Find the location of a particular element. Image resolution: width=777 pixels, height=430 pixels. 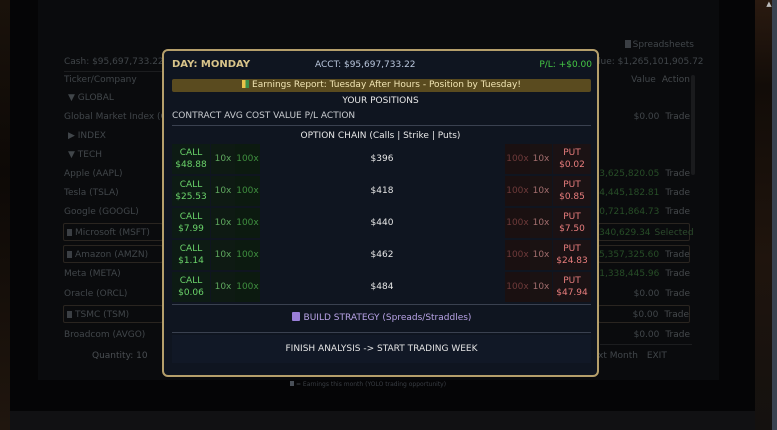

profit-loss: P/L: +$0.00 is located at coordinates (565, 65).